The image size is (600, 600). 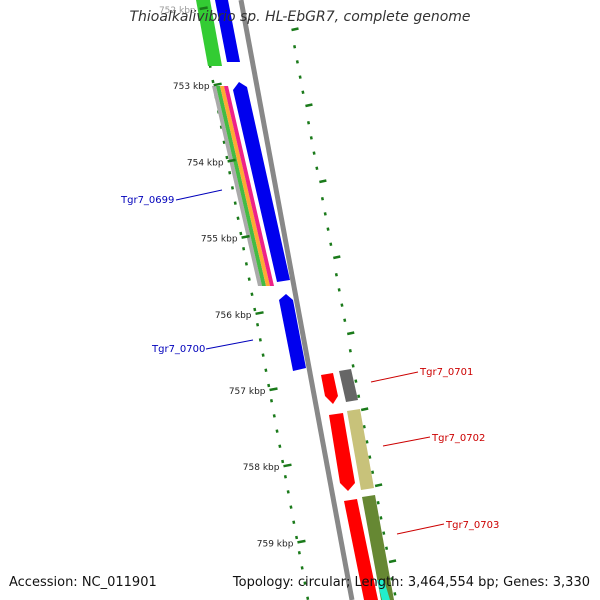 I want to click on accession-text: Accession: NC_011901, so click(x=83, y=582).